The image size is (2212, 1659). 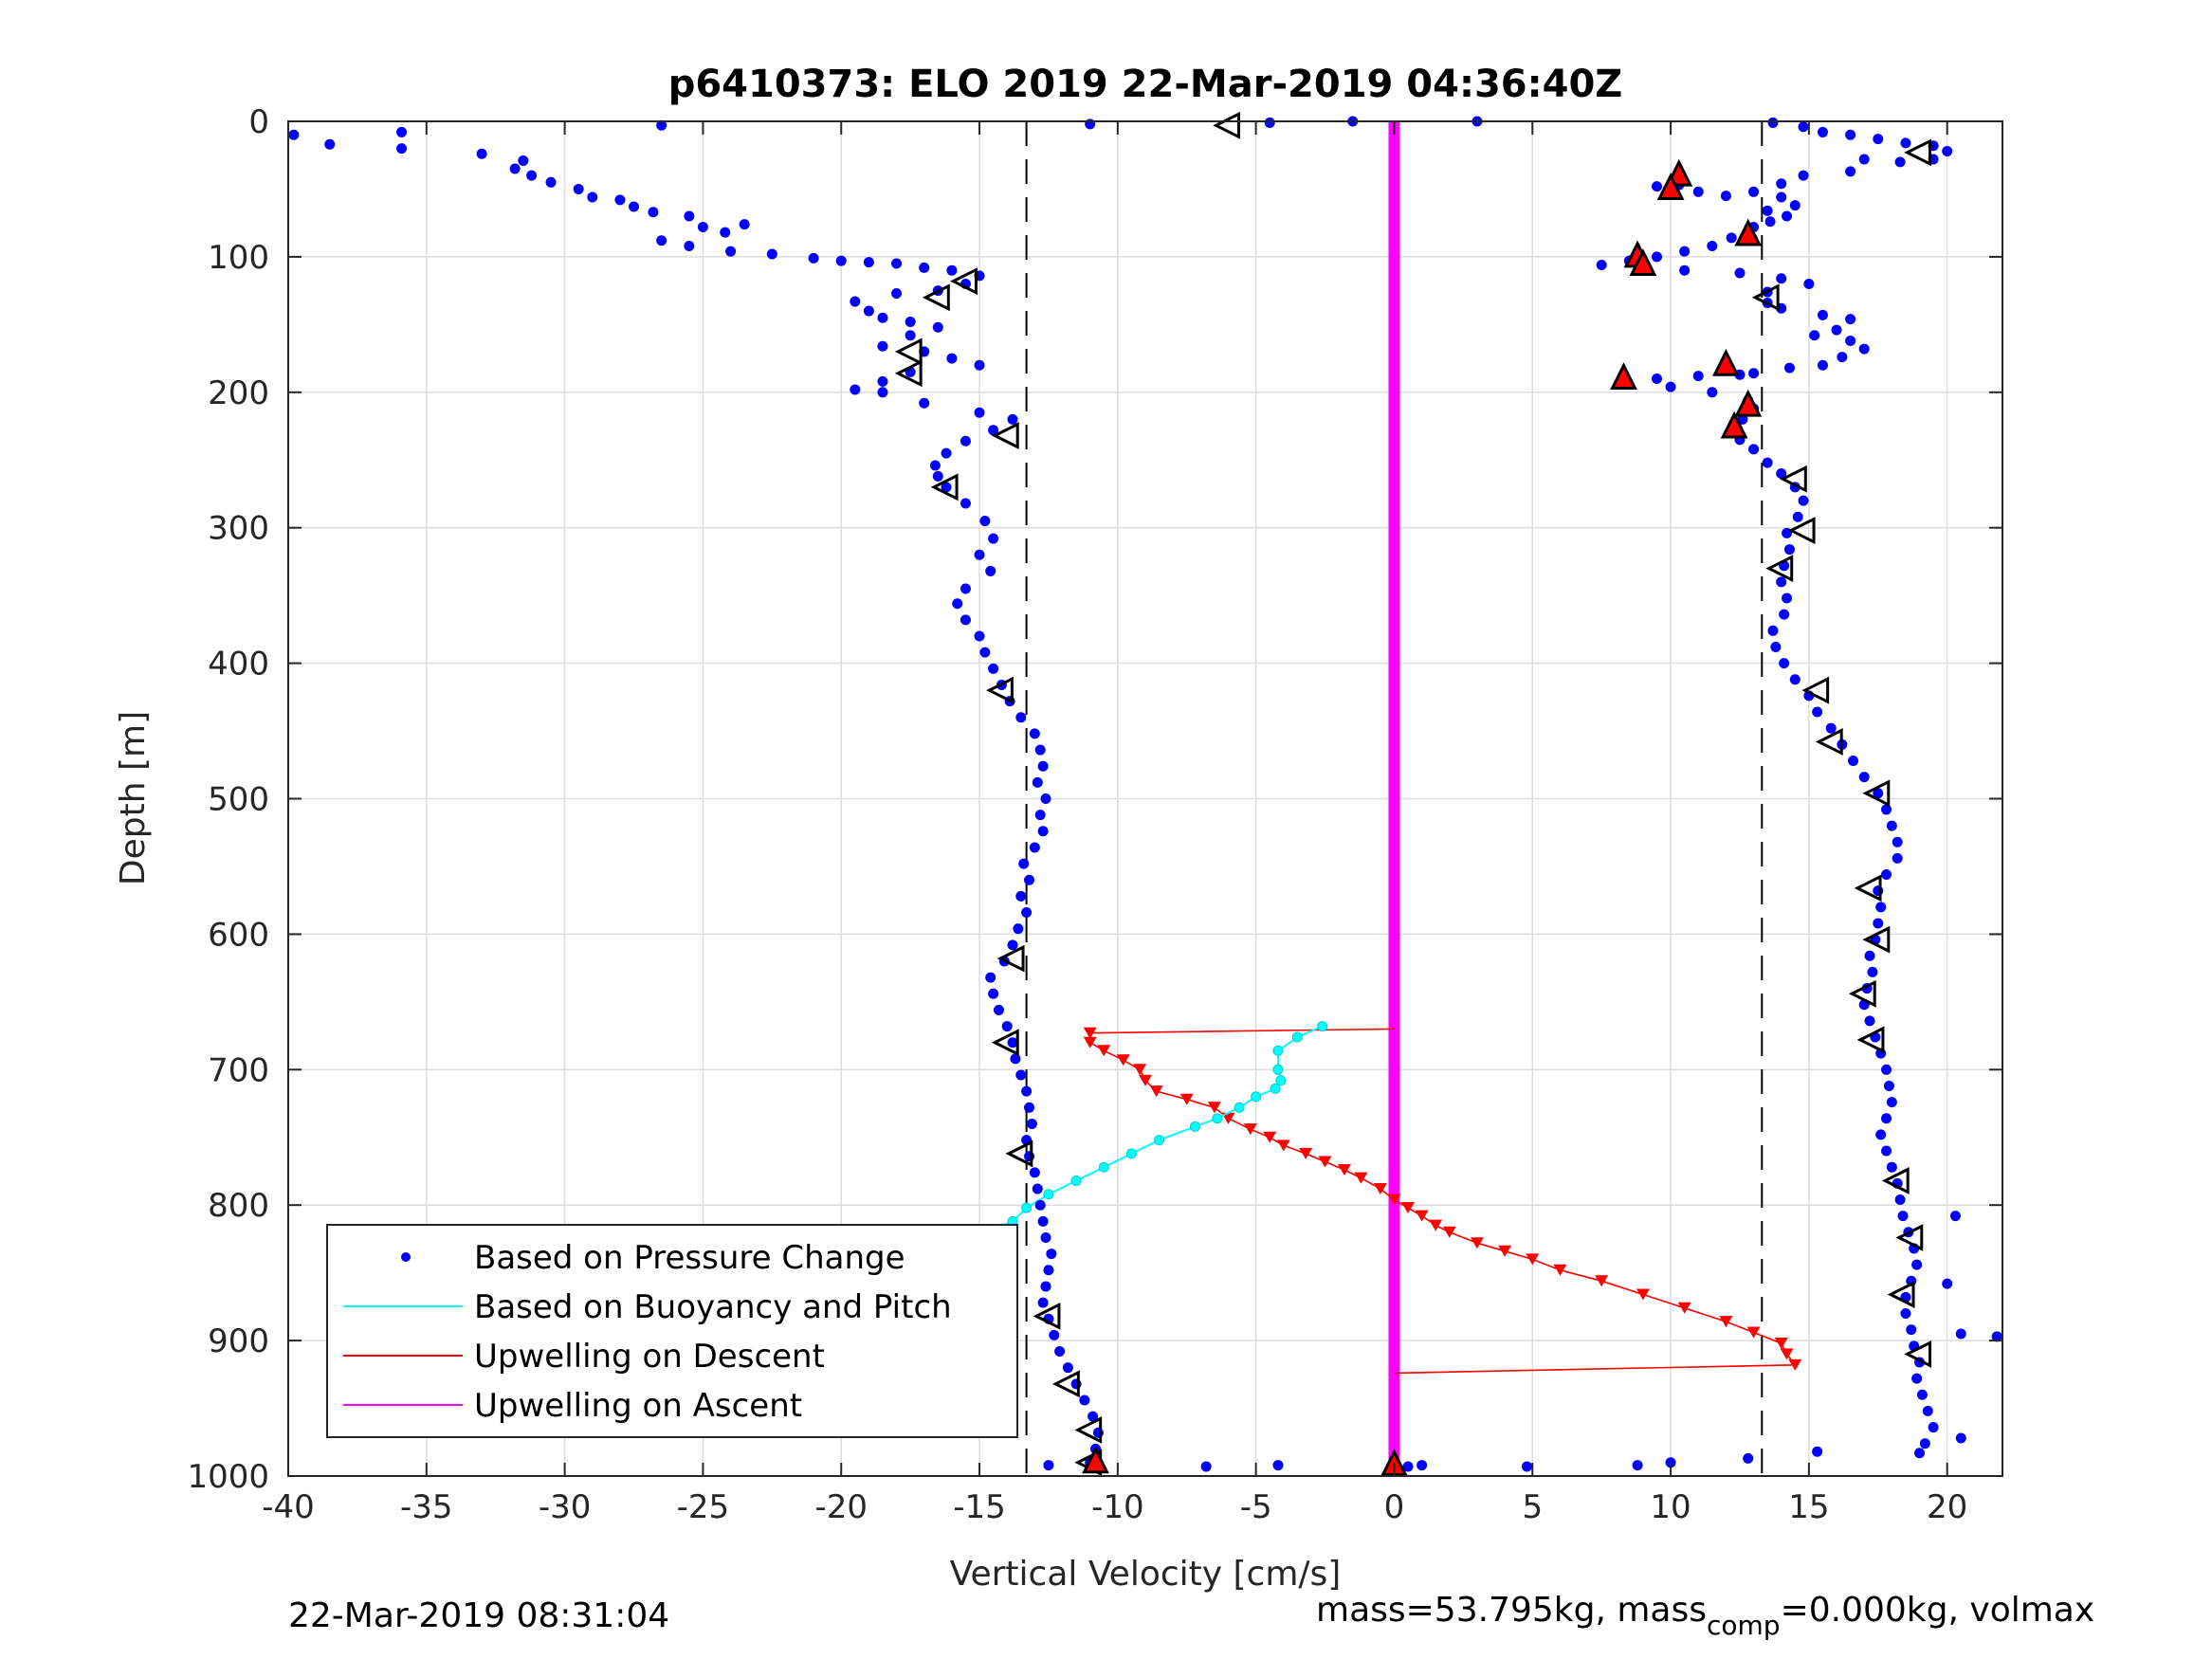 What do you see at coordinates (238, 529) in the screenshot?
I see `y-tick-label: 300` at bounding box center [238, 529].